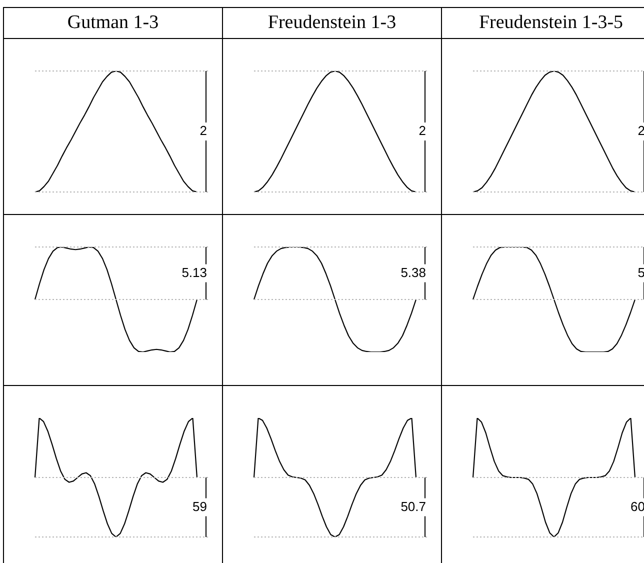  I want to click on annotation: 50.7, so click(413, 506).